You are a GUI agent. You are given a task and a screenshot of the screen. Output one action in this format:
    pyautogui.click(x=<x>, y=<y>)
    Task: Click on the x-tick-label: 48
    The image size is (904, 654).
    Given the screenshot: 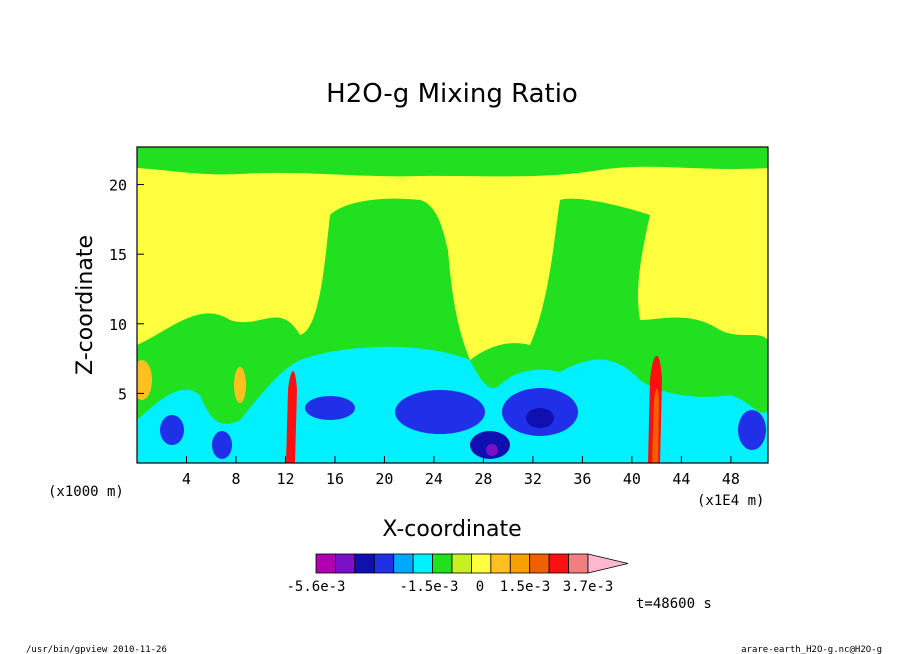 What is the action you would take?
    pyautogui.click(x=731, y=479)
    